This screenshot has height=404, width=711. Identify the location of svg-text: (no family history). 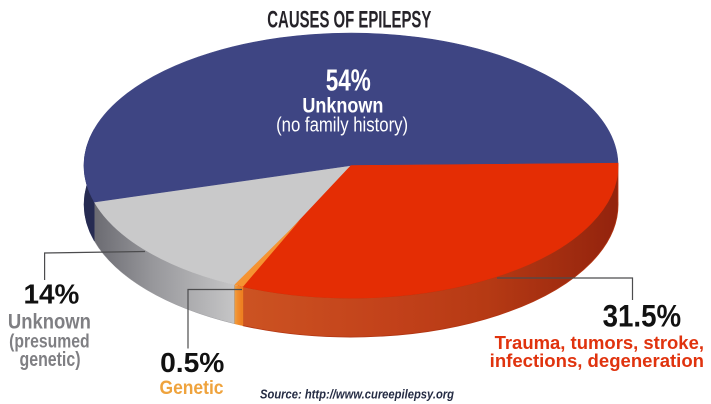
(342, 126).